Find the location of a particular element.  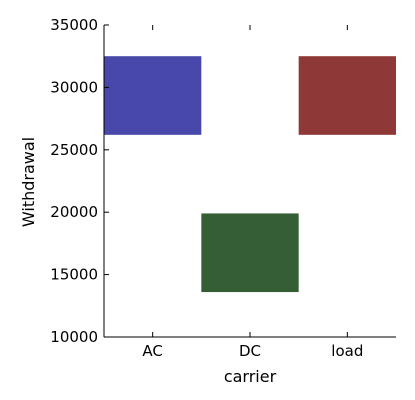

y-axis-label: Withdrawal is located at coordinates (28, 182).